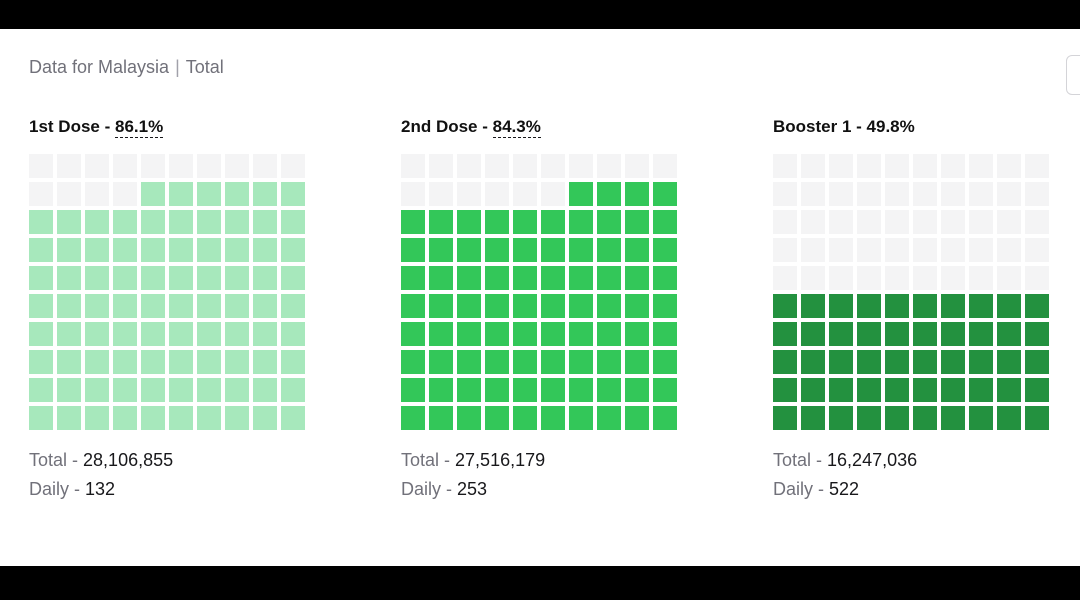 The image size is (1080, 600). Describe the element at coordinates (139, 127) in the screenshot. I see `chart-percent: 86.1%` at that location.